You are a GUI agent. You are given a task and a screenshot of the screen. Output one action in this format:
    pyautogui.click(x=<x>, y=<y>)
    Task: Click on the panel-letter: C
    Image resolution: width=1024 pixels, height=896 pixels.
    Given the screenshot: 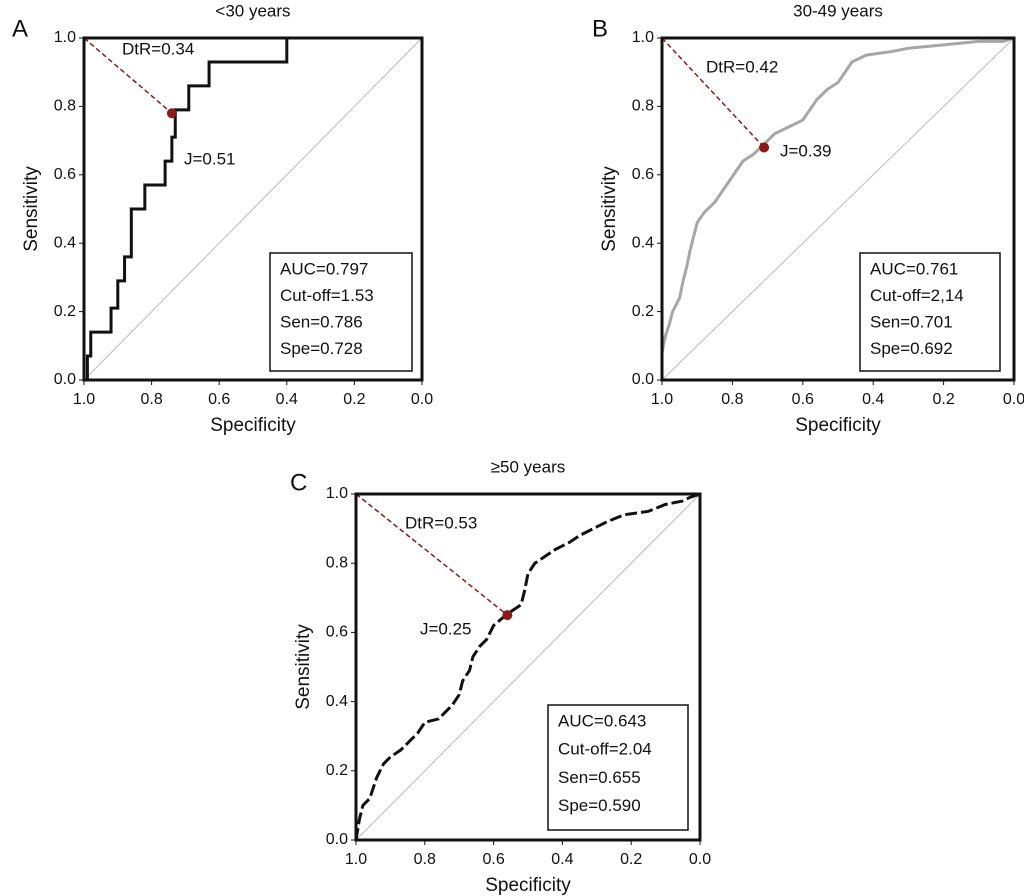 What is the action you would take?
    pyautogui.click(x=298, y=482)
    